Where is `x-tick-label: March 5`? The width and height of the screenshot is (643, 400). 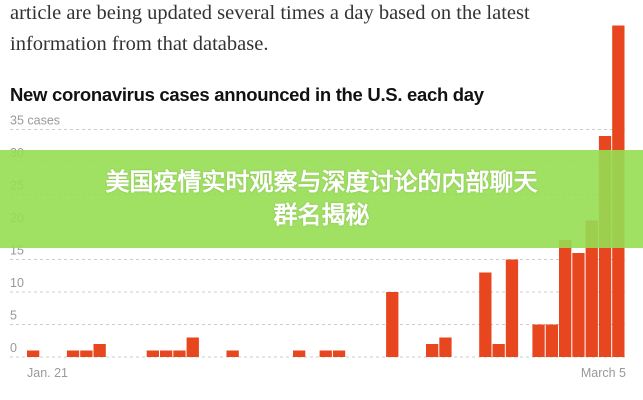
x-tick-label: March 5 is located at coordinates (603, 373).